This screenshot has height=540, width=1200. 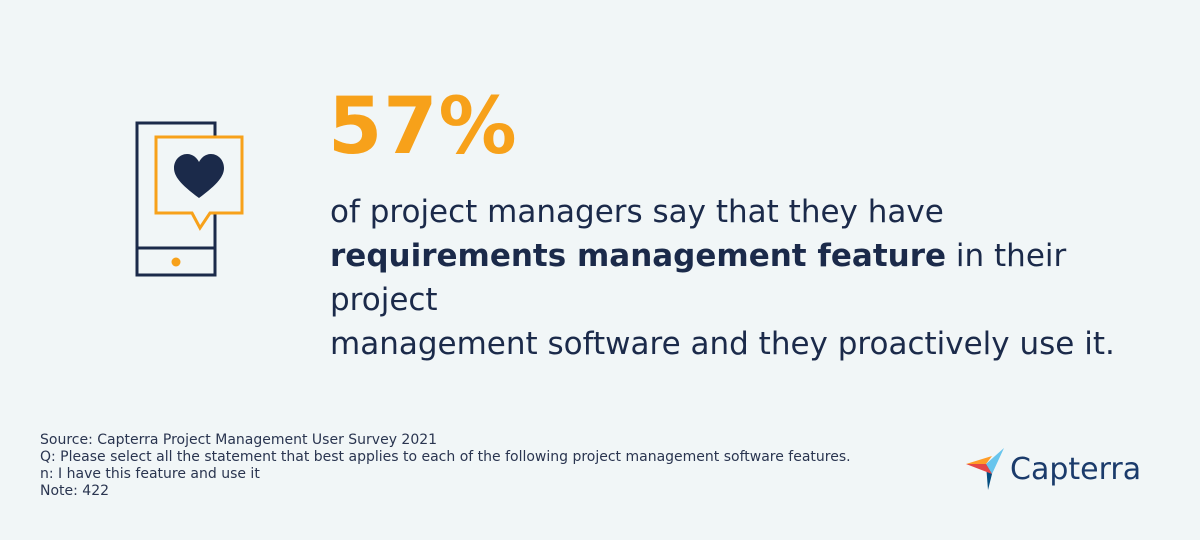 What do you see at coordinates (189, 199) in the screenshot?
I see `phone-icon` at bounding box center [189, 199].